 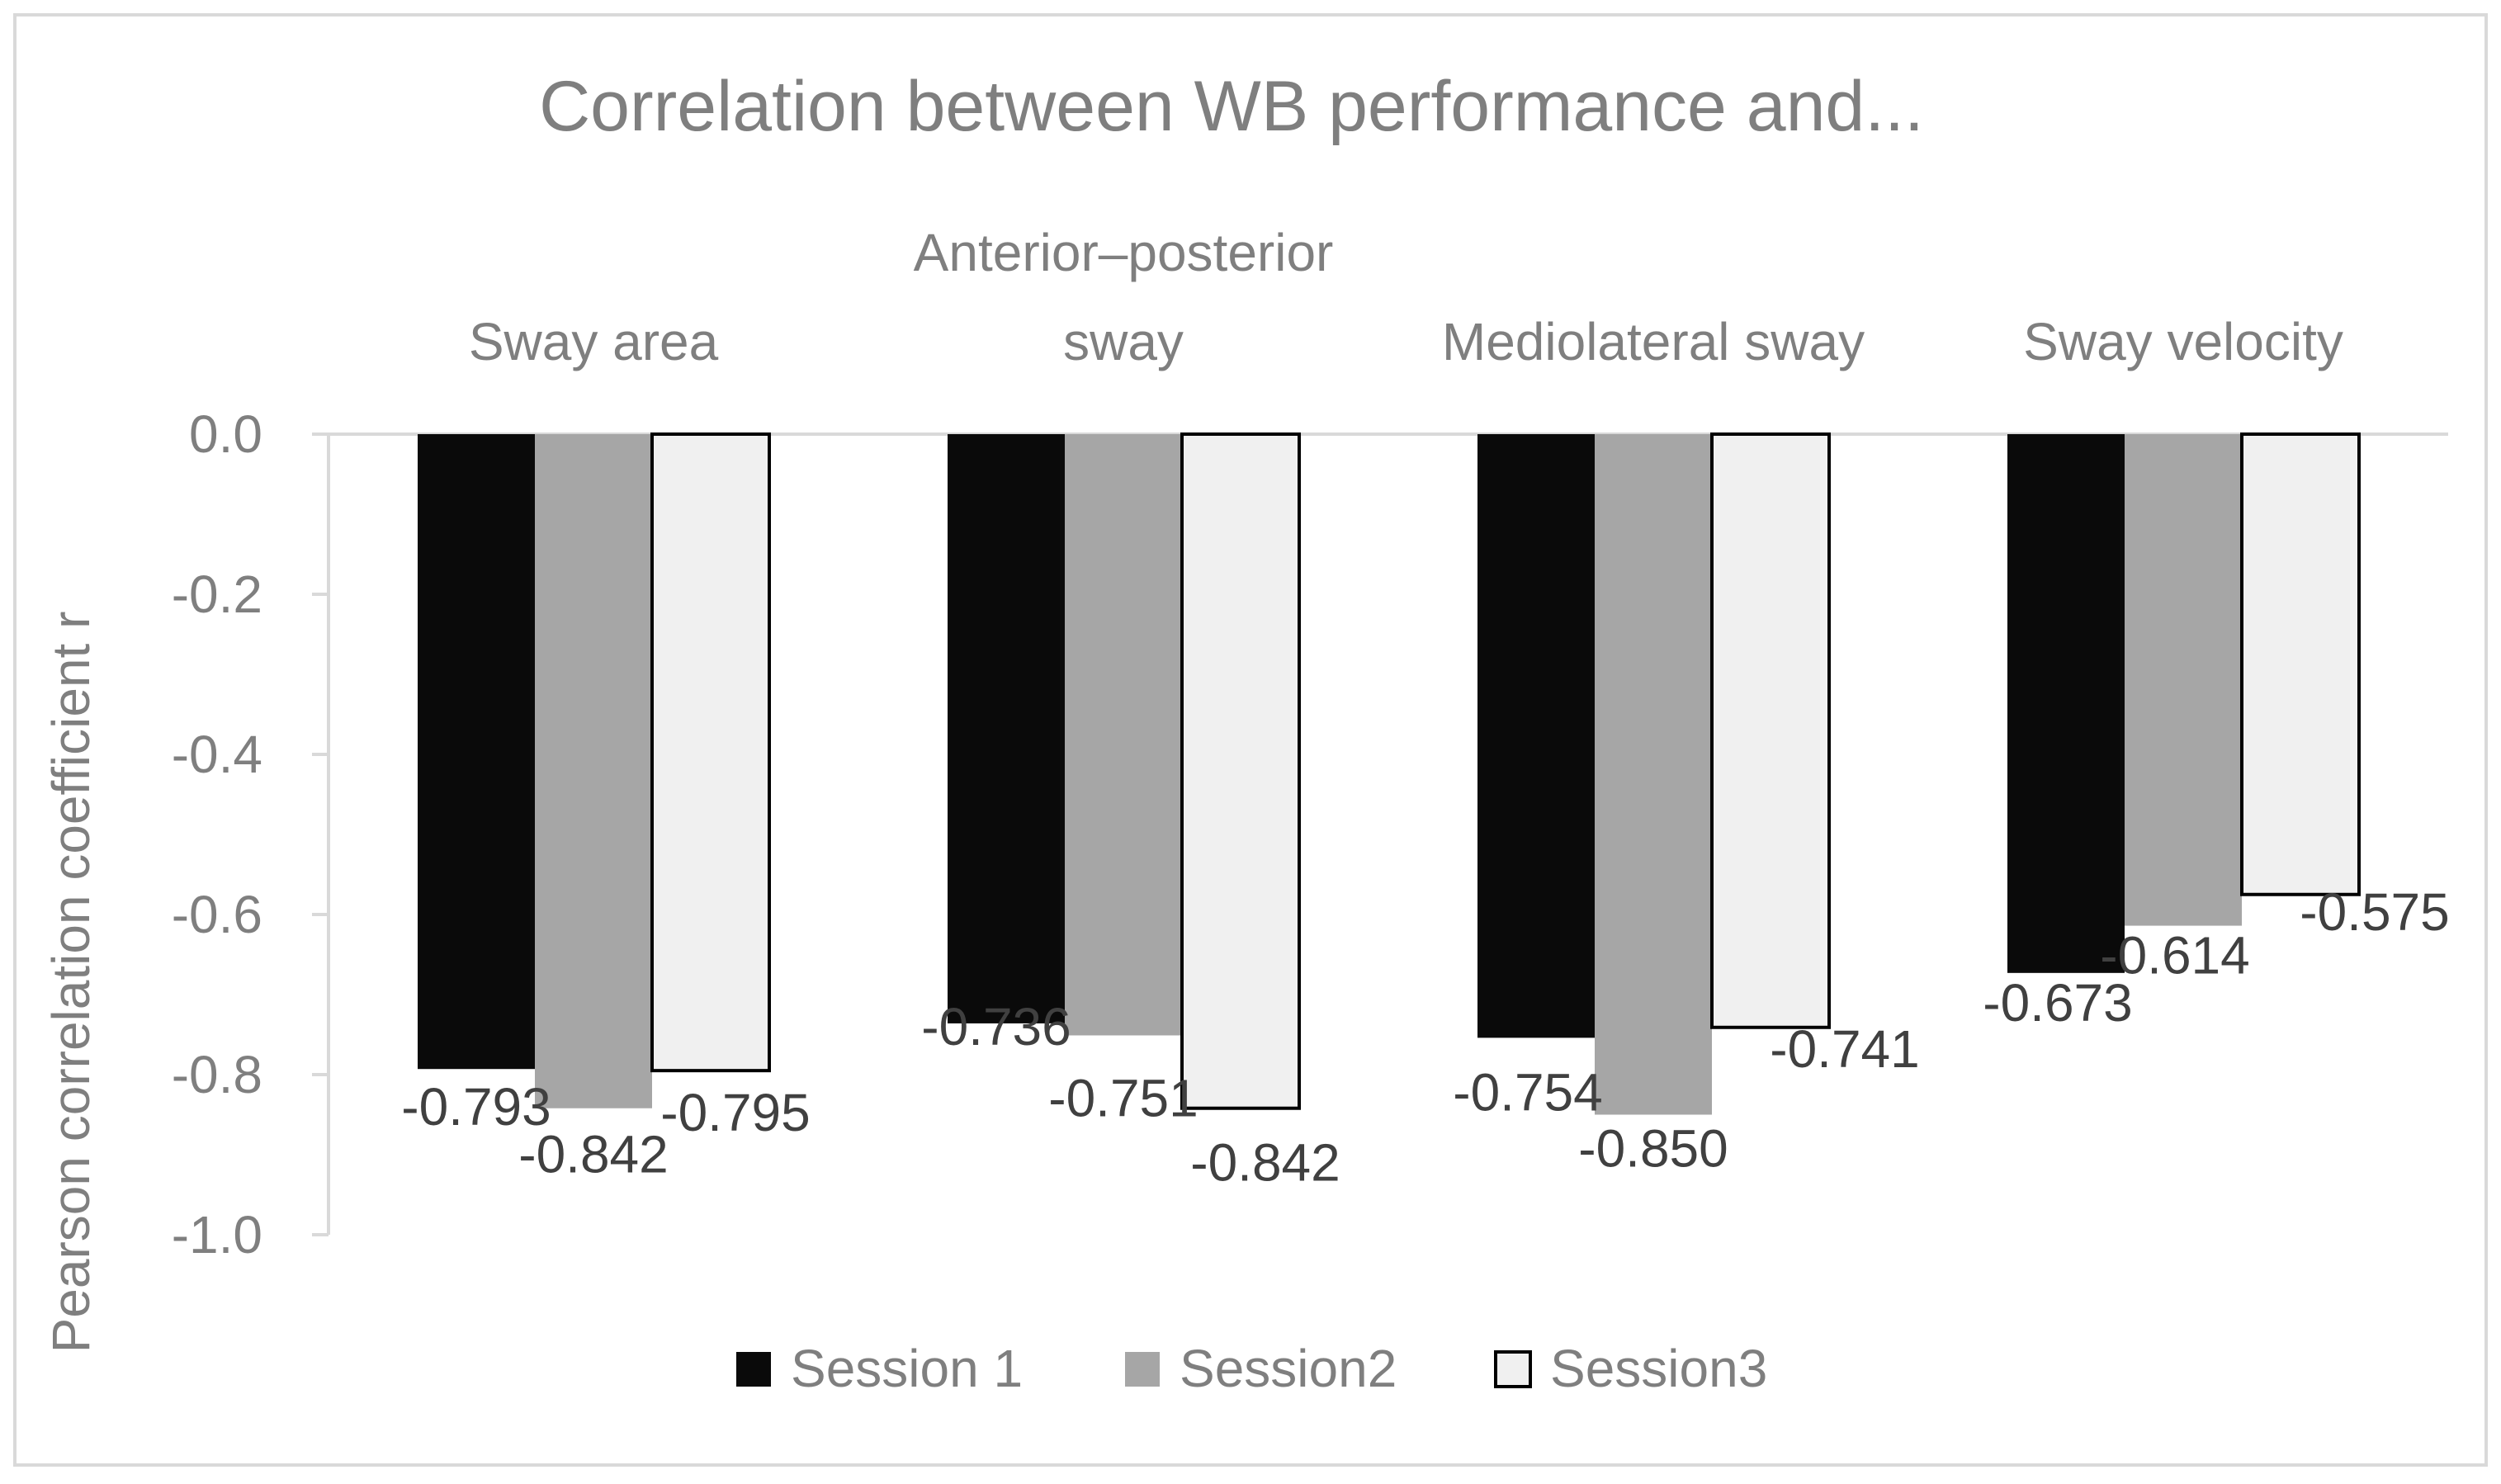 What do you see at coordinates (2057, 1003) in the screenshot?
I see `data-label: -0.673` at bounding box center [2057, 1003].